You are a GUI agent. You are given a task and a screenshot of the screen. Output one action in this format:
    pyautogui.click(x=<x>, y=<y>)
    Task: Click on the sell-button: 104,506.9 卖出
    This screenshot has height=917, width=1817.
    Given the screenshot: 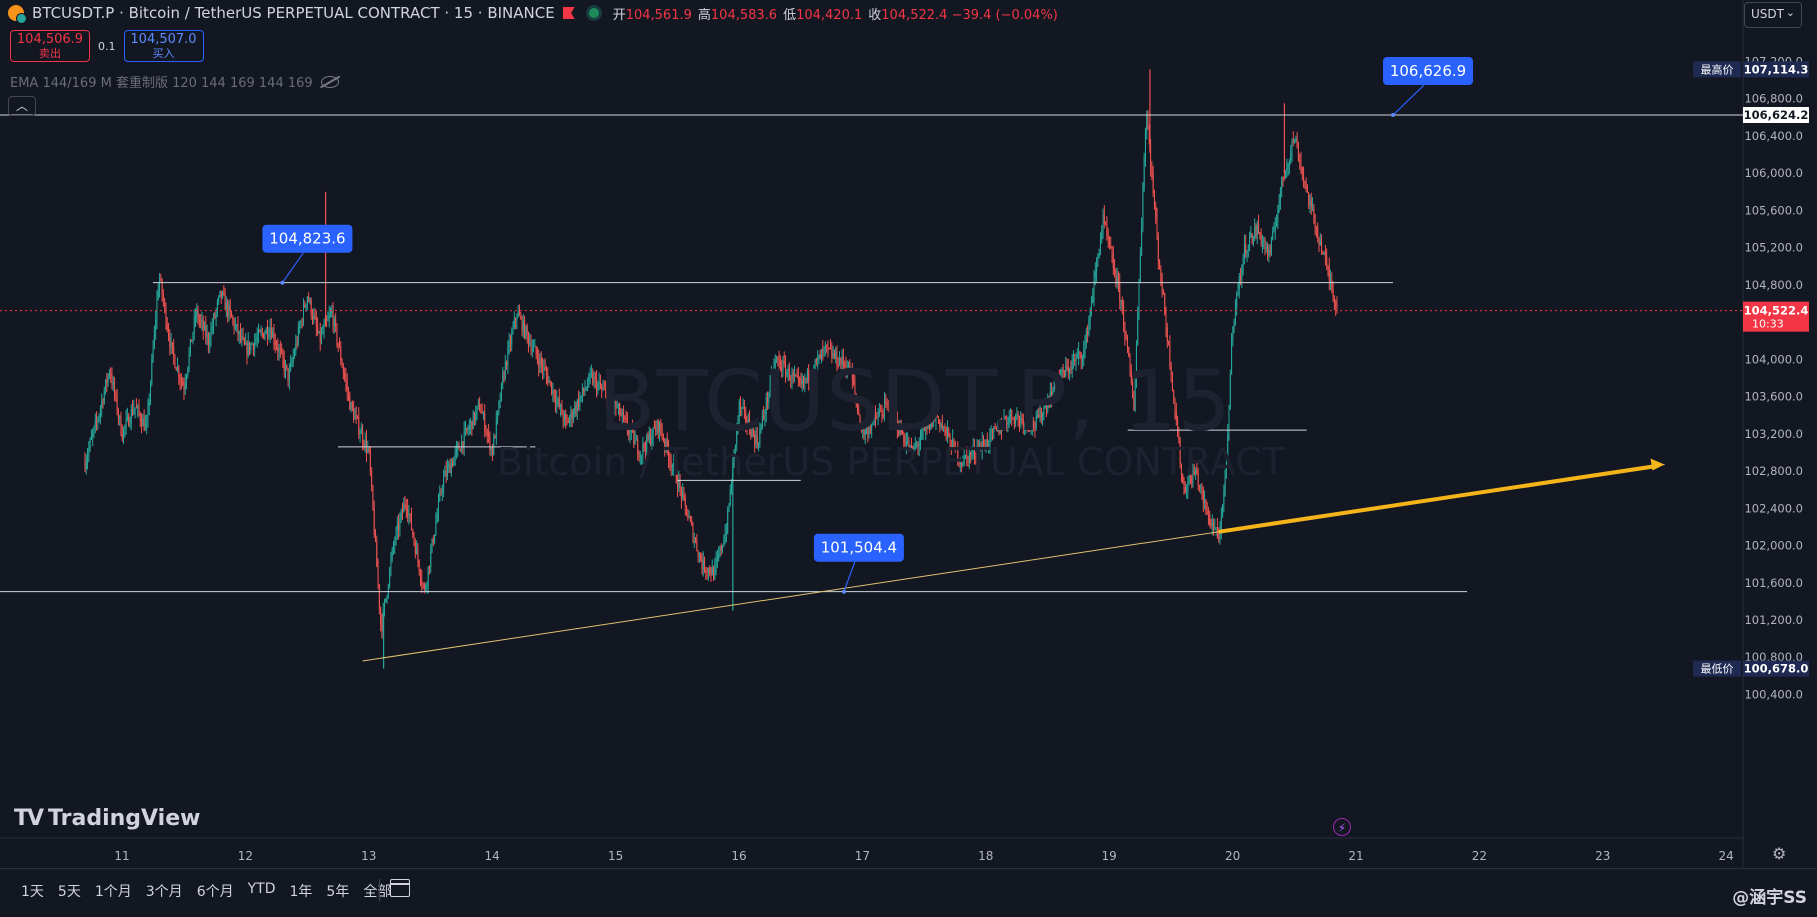 What is the action you would take?
    pyautogui.click(x=50, y=46)
    